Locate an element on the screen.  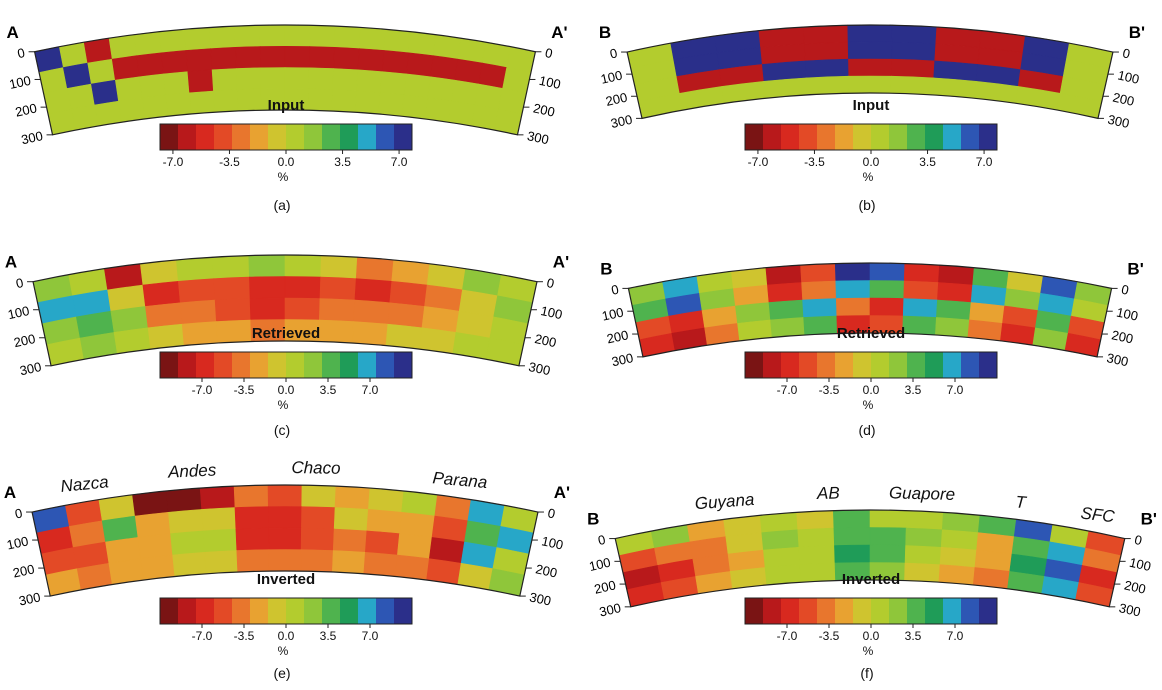
depth-tick-right: 0 is located at coordinates (1138, 540).